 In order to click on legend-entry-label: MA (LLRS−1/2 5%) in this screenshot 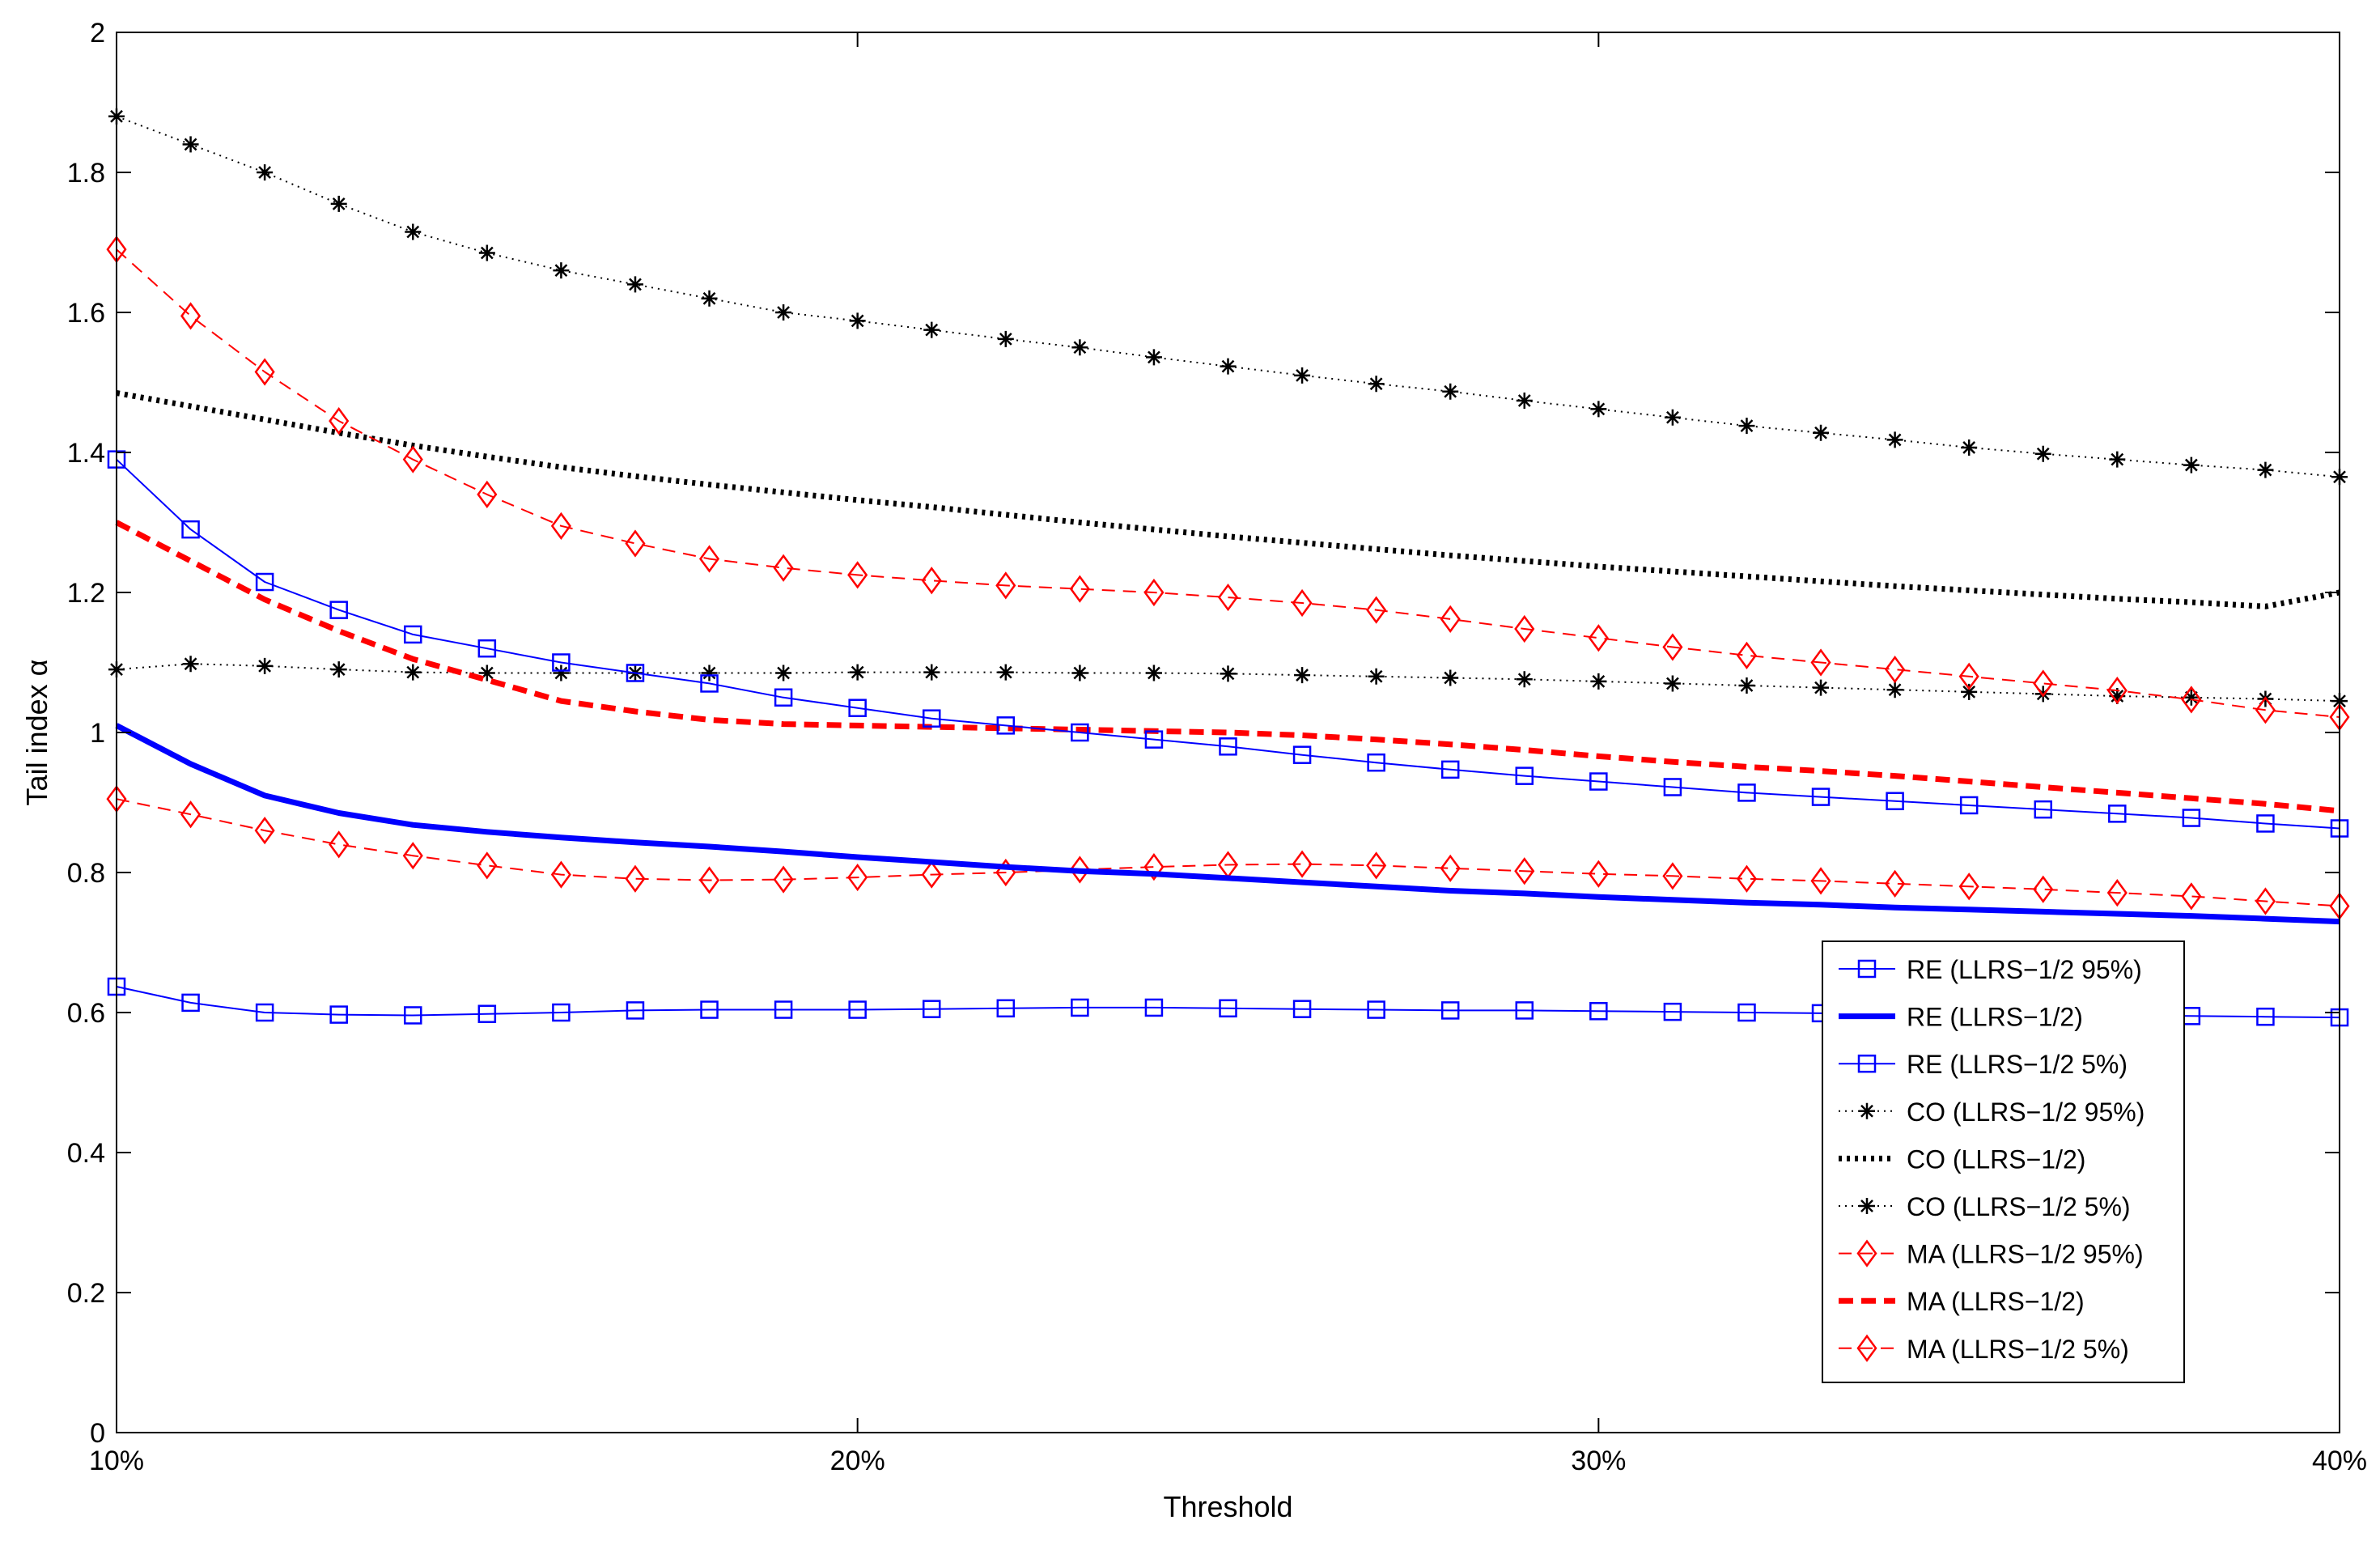, I will do `click(2018, 1349)`.